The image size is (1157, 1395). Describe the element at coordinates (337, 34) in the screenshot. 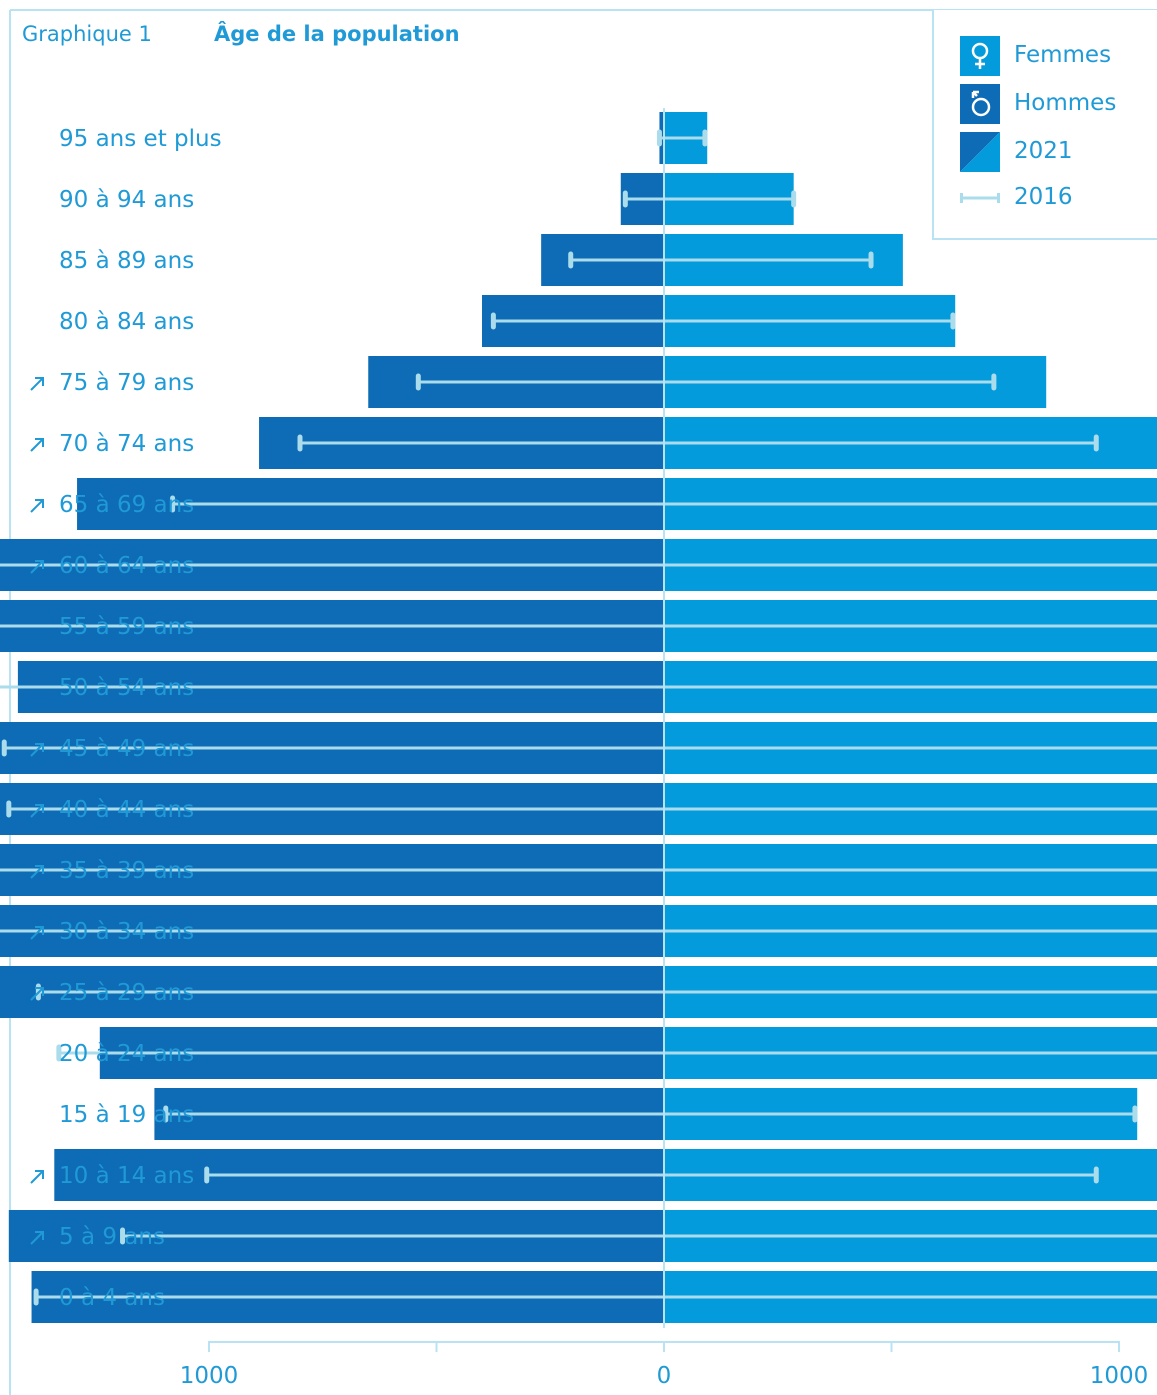

I see `chart-title: Âge de la population` at that location.